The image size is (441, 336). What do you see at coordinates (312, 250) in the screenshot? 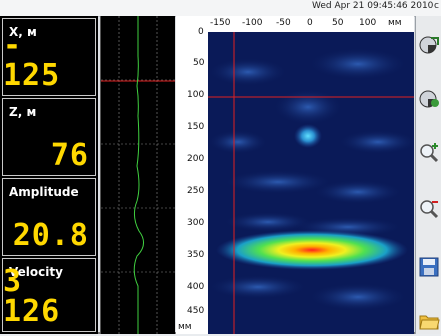
I see `target-reflection` at bounding box center [312, 250].